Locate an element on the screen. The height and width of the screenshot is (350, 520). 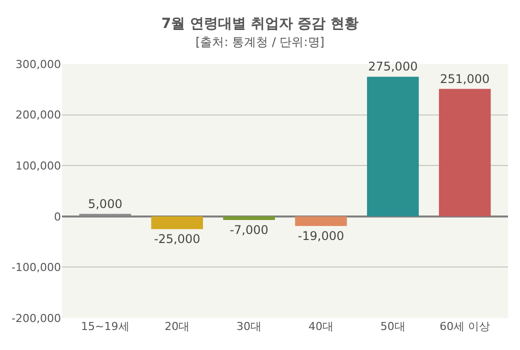
y-tick-label: -200,000 is located at coordinates (36, 318).